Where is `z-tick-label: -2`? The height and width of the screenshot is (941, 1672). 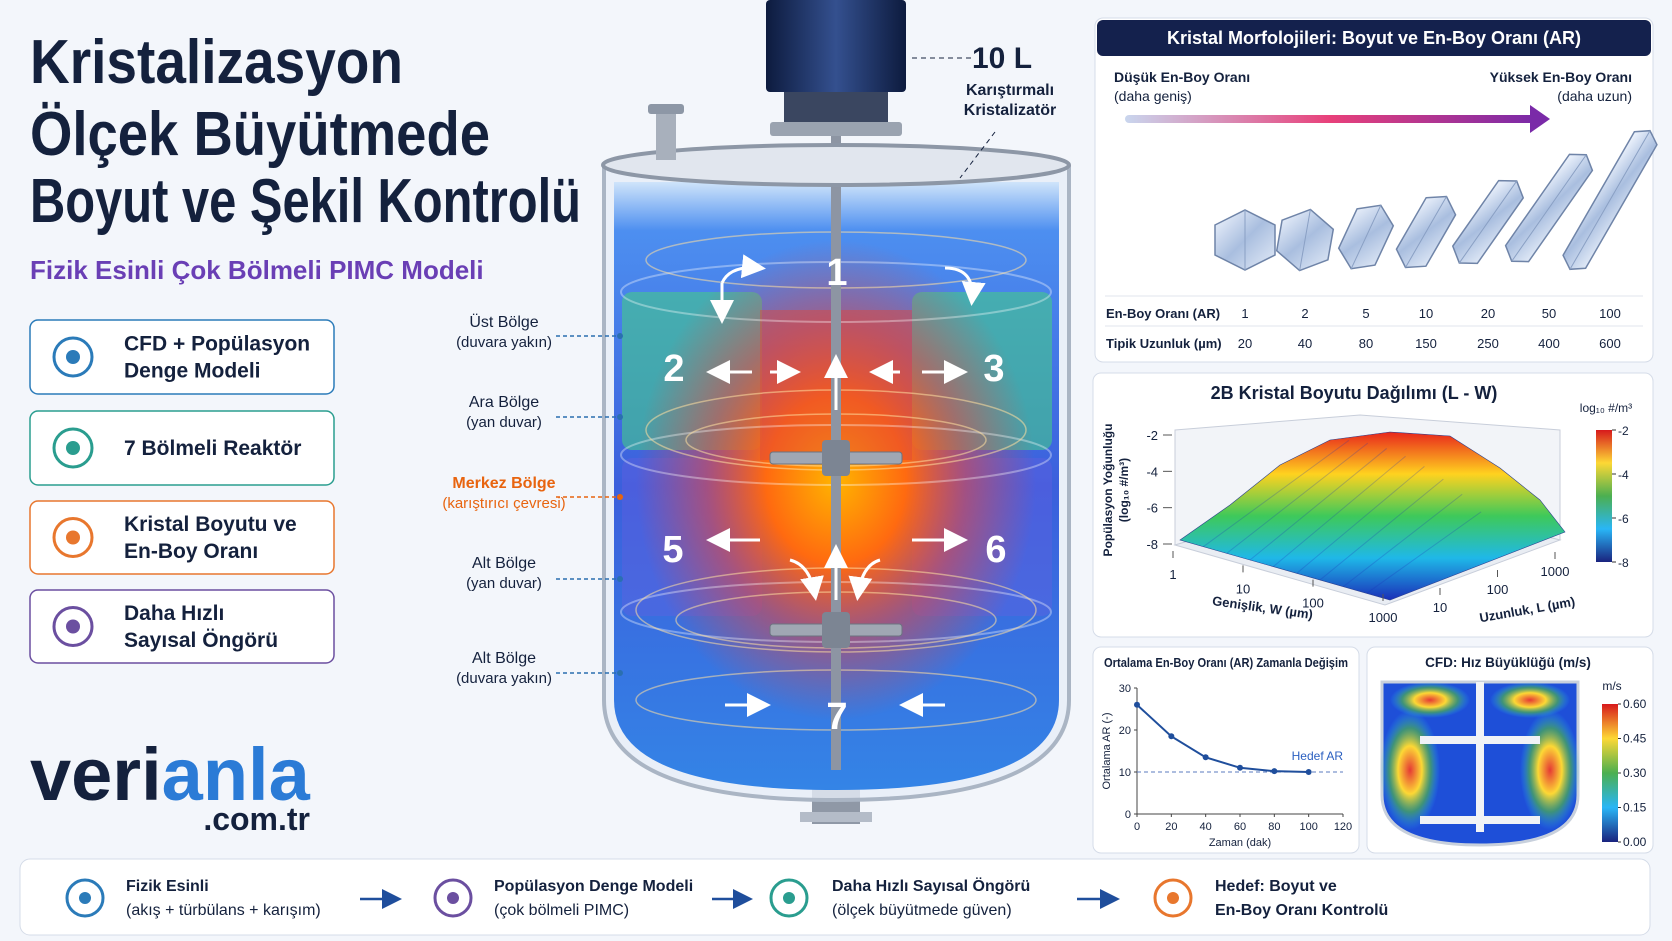 z-tick-label: -2 is located at coordinates (1152, 435).